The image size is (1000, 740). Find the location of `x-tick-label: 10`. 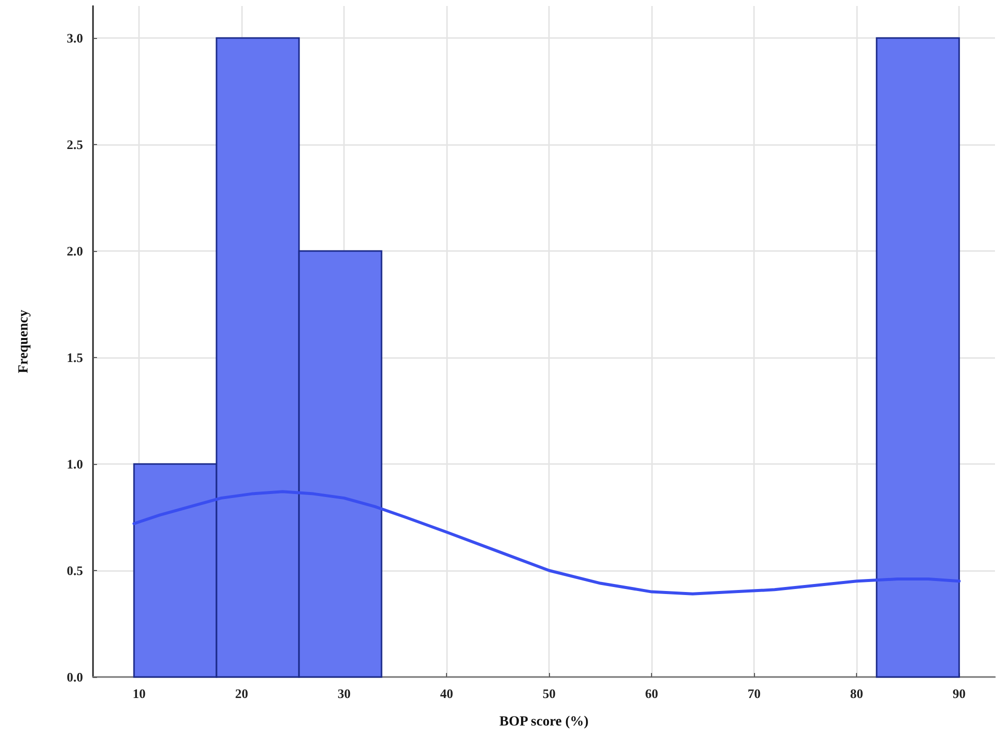

x-tick-label: 10 is located at coordinates (139, 693).